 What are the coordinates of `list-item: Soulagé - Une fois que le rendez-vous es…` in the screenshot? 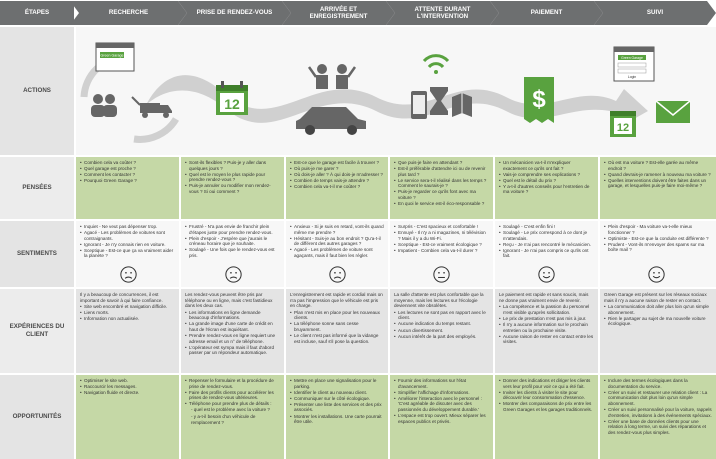 It's located at (232, 252).